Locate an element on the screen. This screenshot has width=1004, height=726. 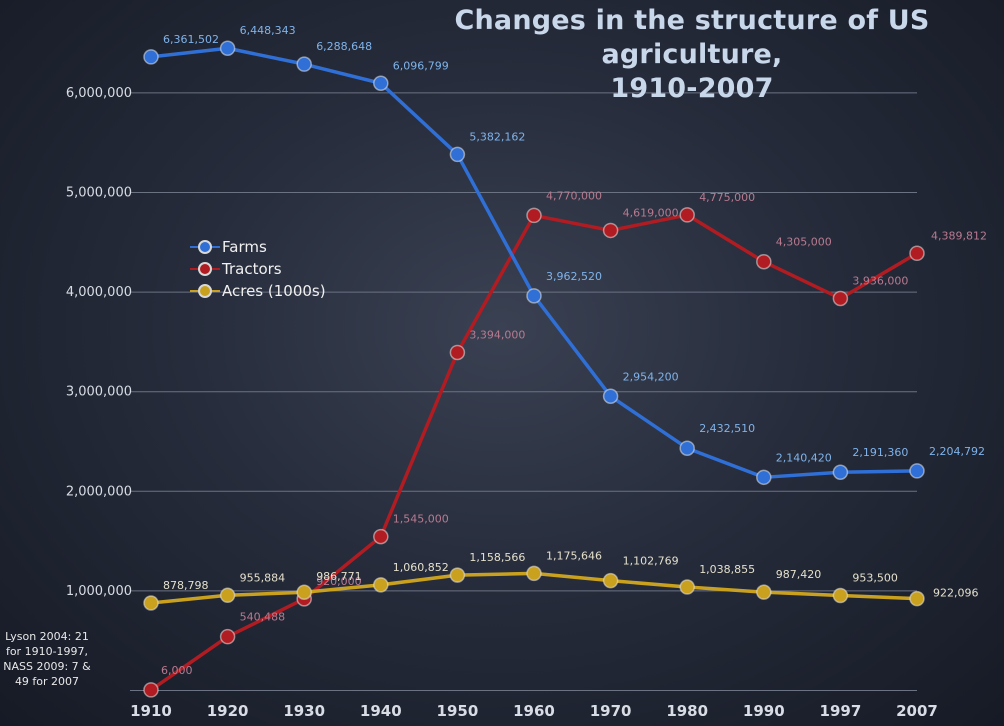
data-label-farms: 2,954,200 is located at coordinates (651, 376).